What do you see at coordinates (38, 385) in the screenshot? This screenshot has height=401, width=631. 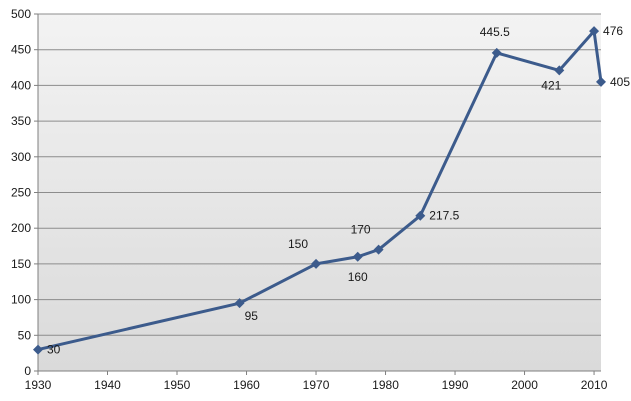 I see `x-tick-label: 1930` at bounding box center [38, 385].